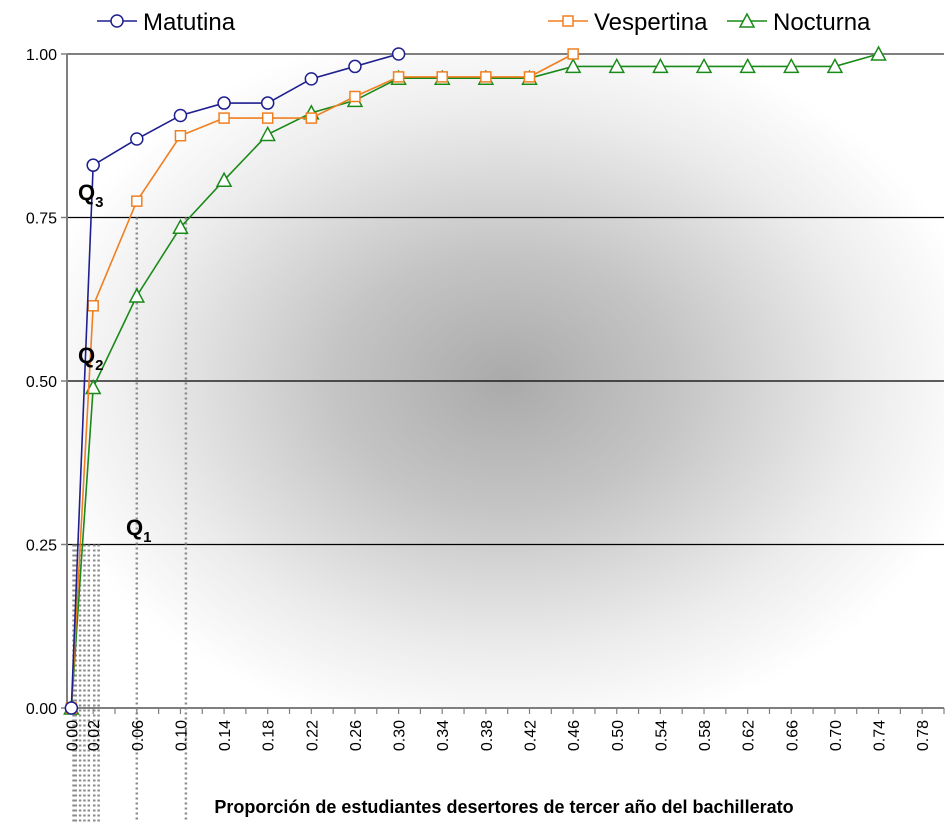  What do you see at coordinates (138, 735) in the screenshot?
I see `x-tick-label: 0.06` at bounding box center [138, 735].